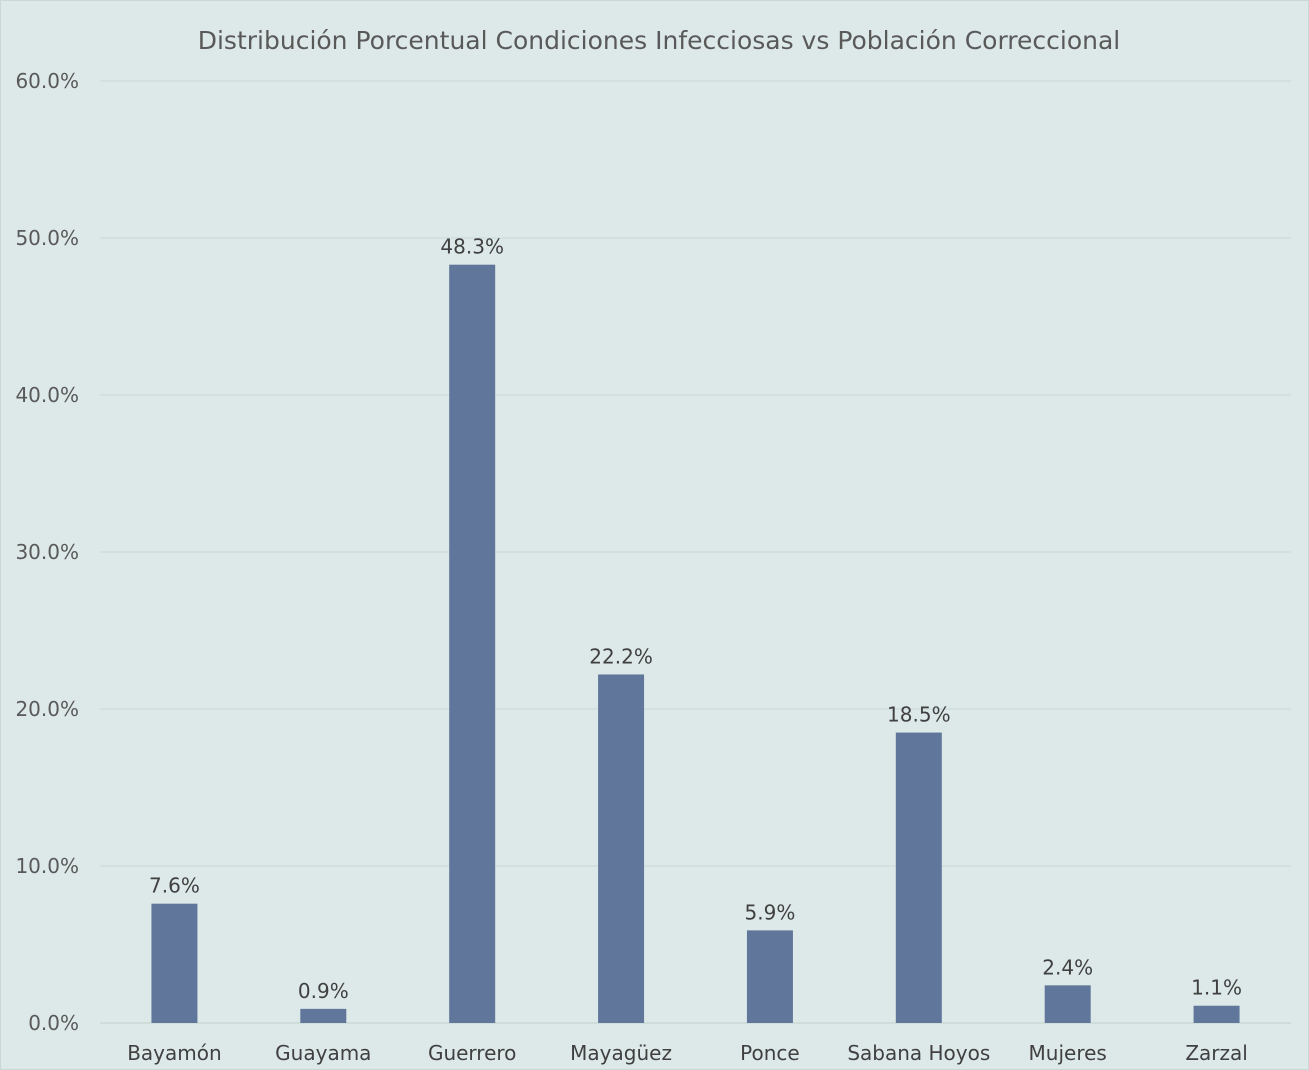  Describe the element at coordinates (1067, 967) in the screenshot. I see `data-label: 2.4%` at that location.